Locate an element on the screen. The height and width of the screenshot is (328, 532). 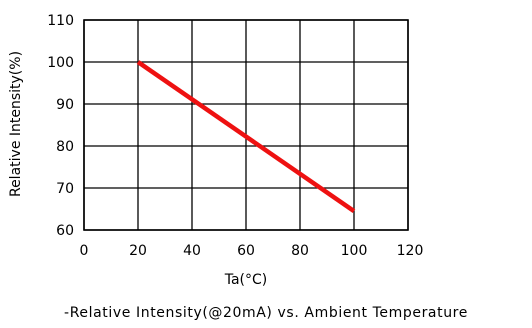
y-tick-label: 80 is located at coordinates (65, 147).